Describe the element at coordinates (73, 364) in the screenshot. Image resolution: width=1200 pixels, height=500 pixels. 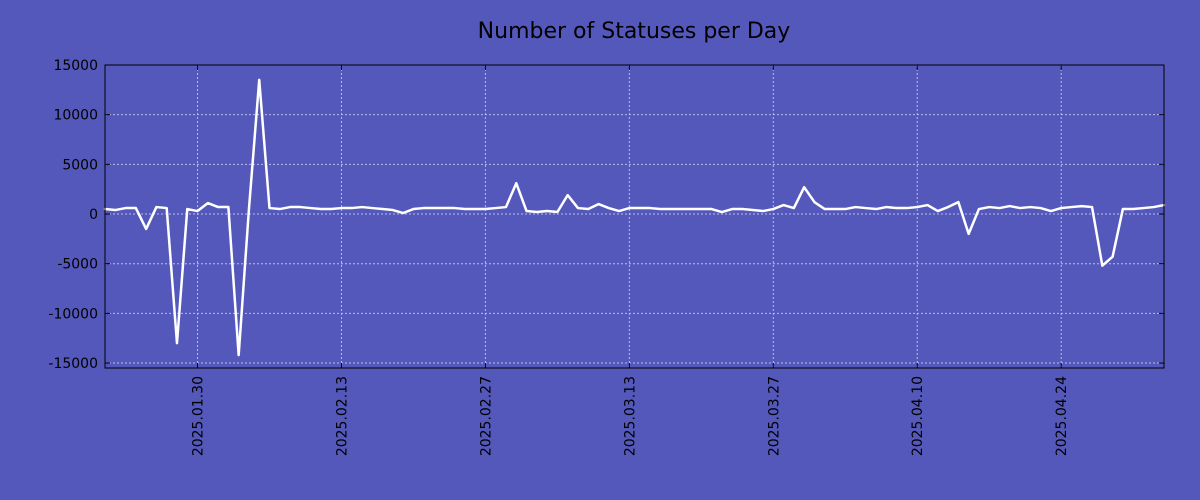
I see `y-tick-label: -15000` at that location.